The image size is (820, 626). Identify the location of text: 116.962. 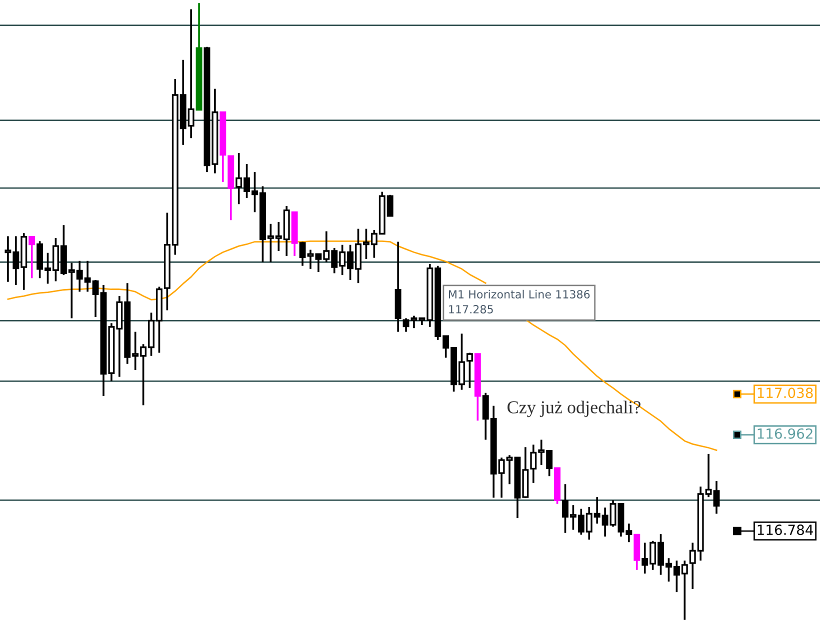
(785, 433).